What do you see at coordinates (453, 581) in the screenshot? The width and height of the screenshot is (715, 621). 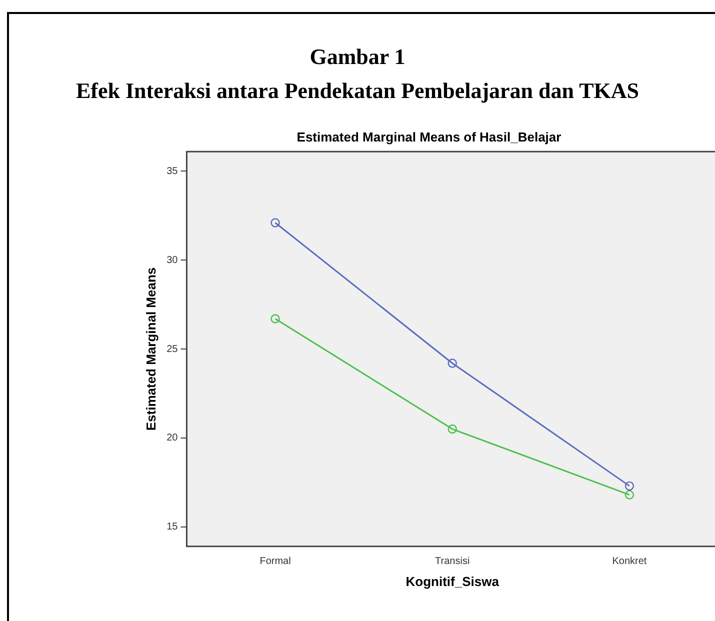 I see `x-axis-title: Kognitif_Siswa` at bounding box center [453, 581].